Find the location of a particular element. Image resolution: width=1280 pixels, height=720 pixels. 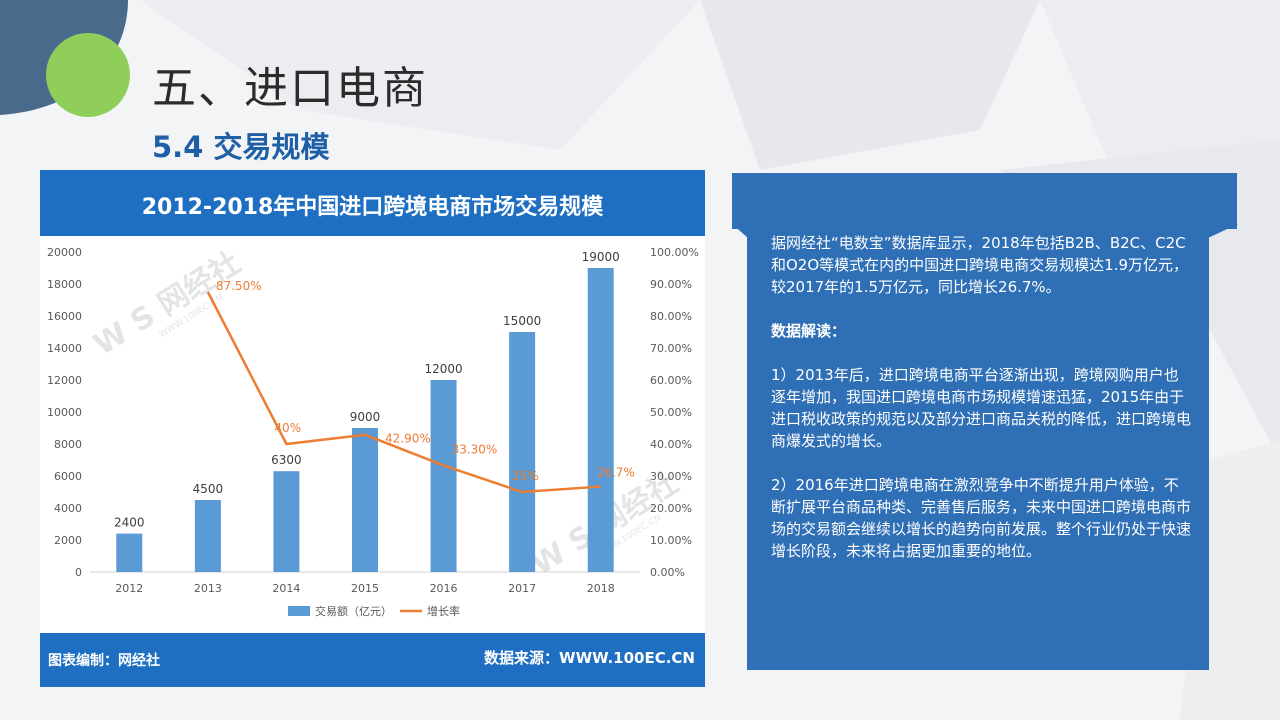

y-left-tick-label: 10000 is located at coordinates (64, 412).